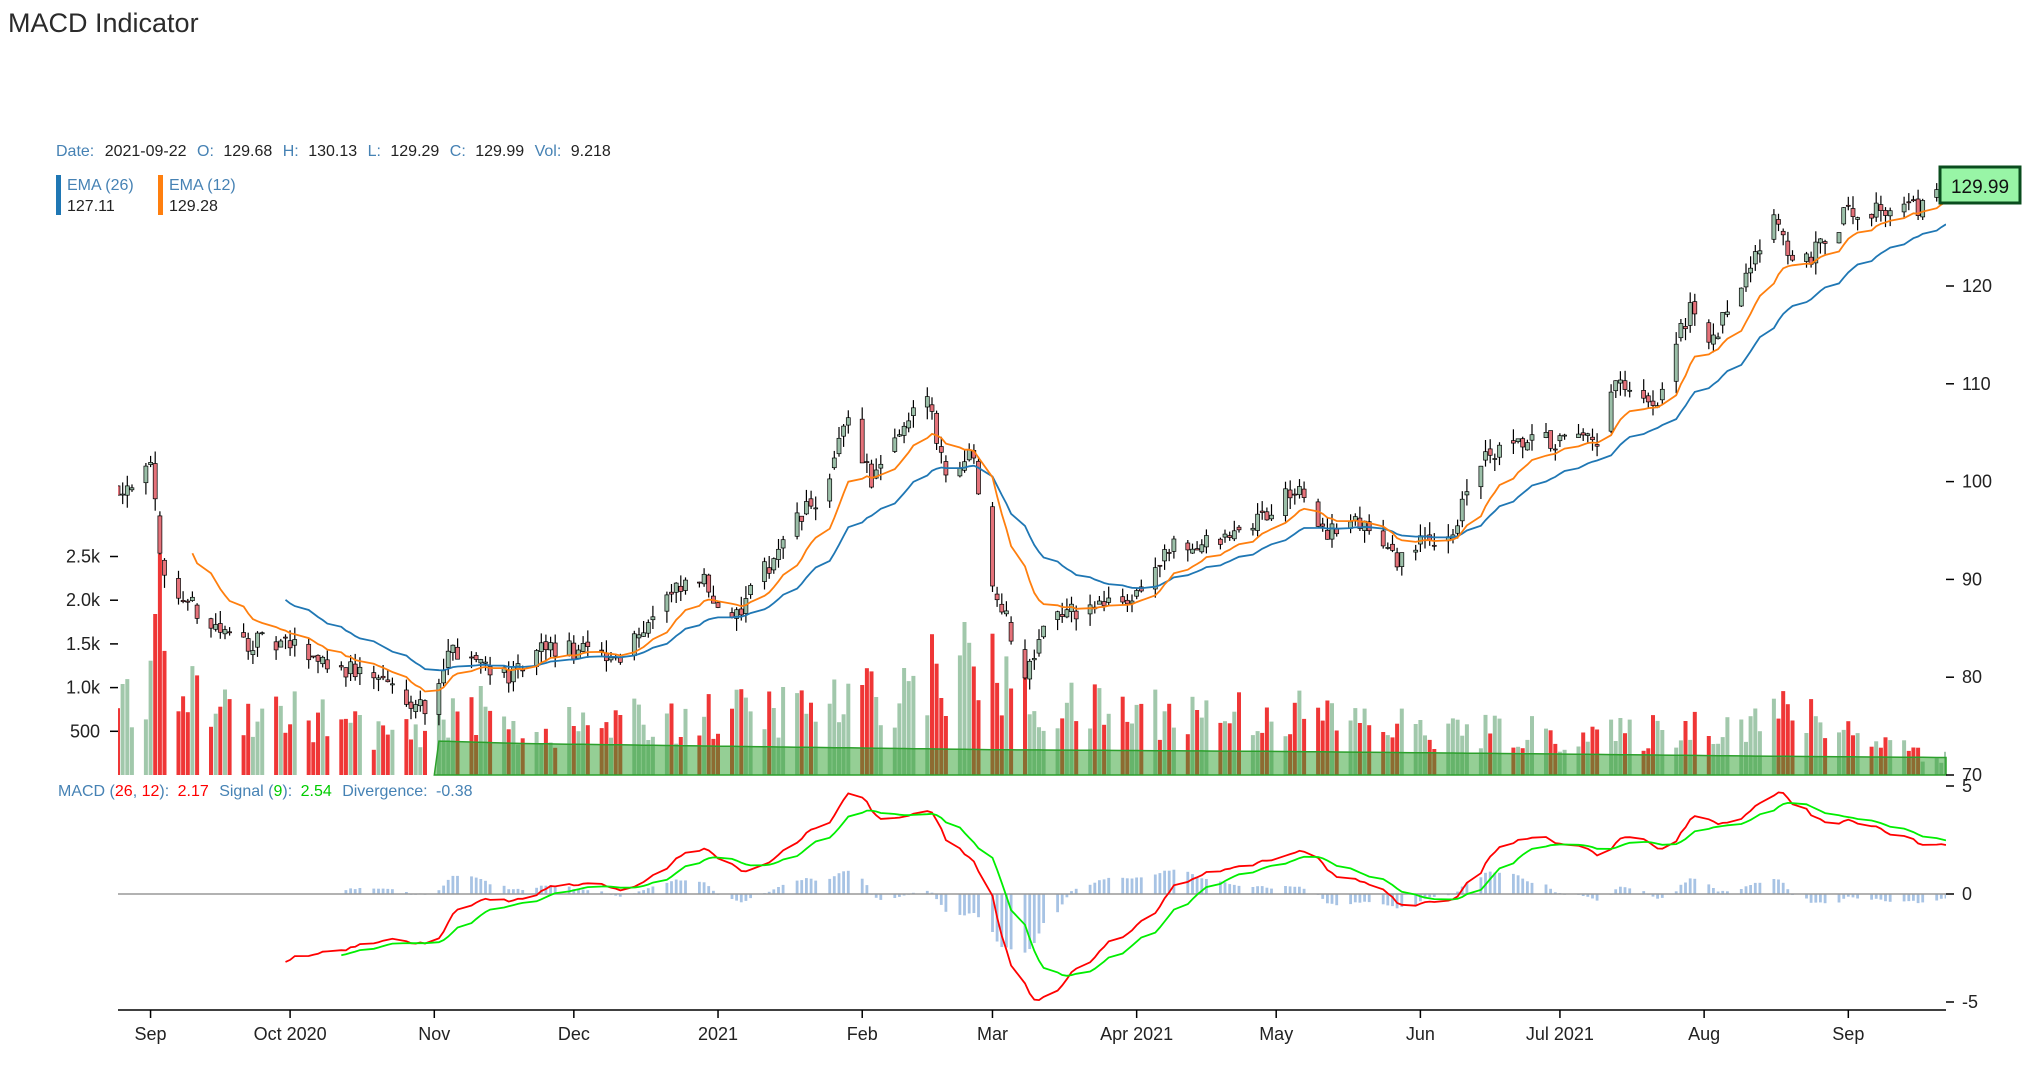 This screenshot has width=2029, height=1081. I want to click on price-tick-label: 80, so click(1972, 677).